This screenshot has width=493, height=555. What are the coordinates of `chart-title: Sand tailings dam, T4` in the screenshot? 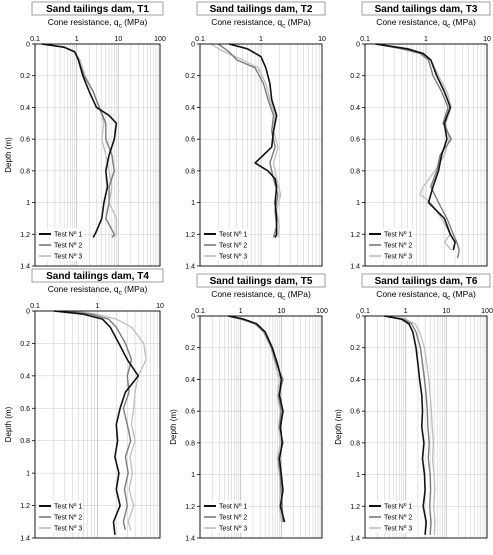 It's located at (97, 276).